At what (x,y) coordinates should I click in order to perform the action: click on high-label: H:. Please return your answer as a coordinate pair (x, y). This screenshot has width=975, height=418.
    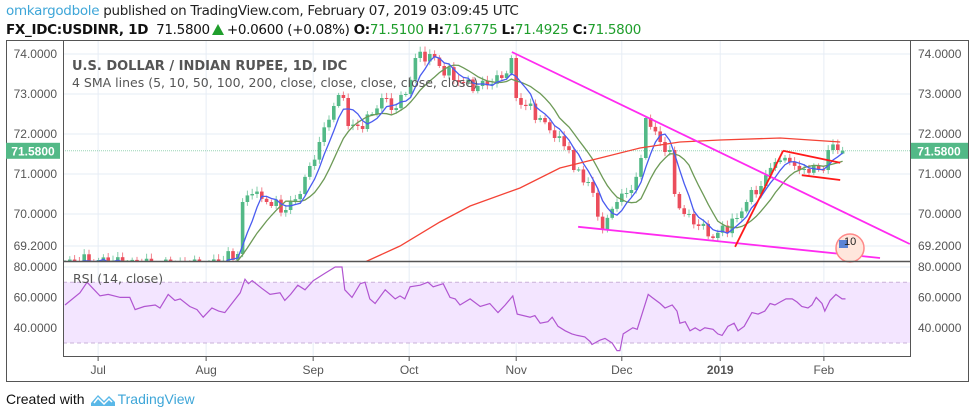
    Looking at the image, I should click on (435, 30).